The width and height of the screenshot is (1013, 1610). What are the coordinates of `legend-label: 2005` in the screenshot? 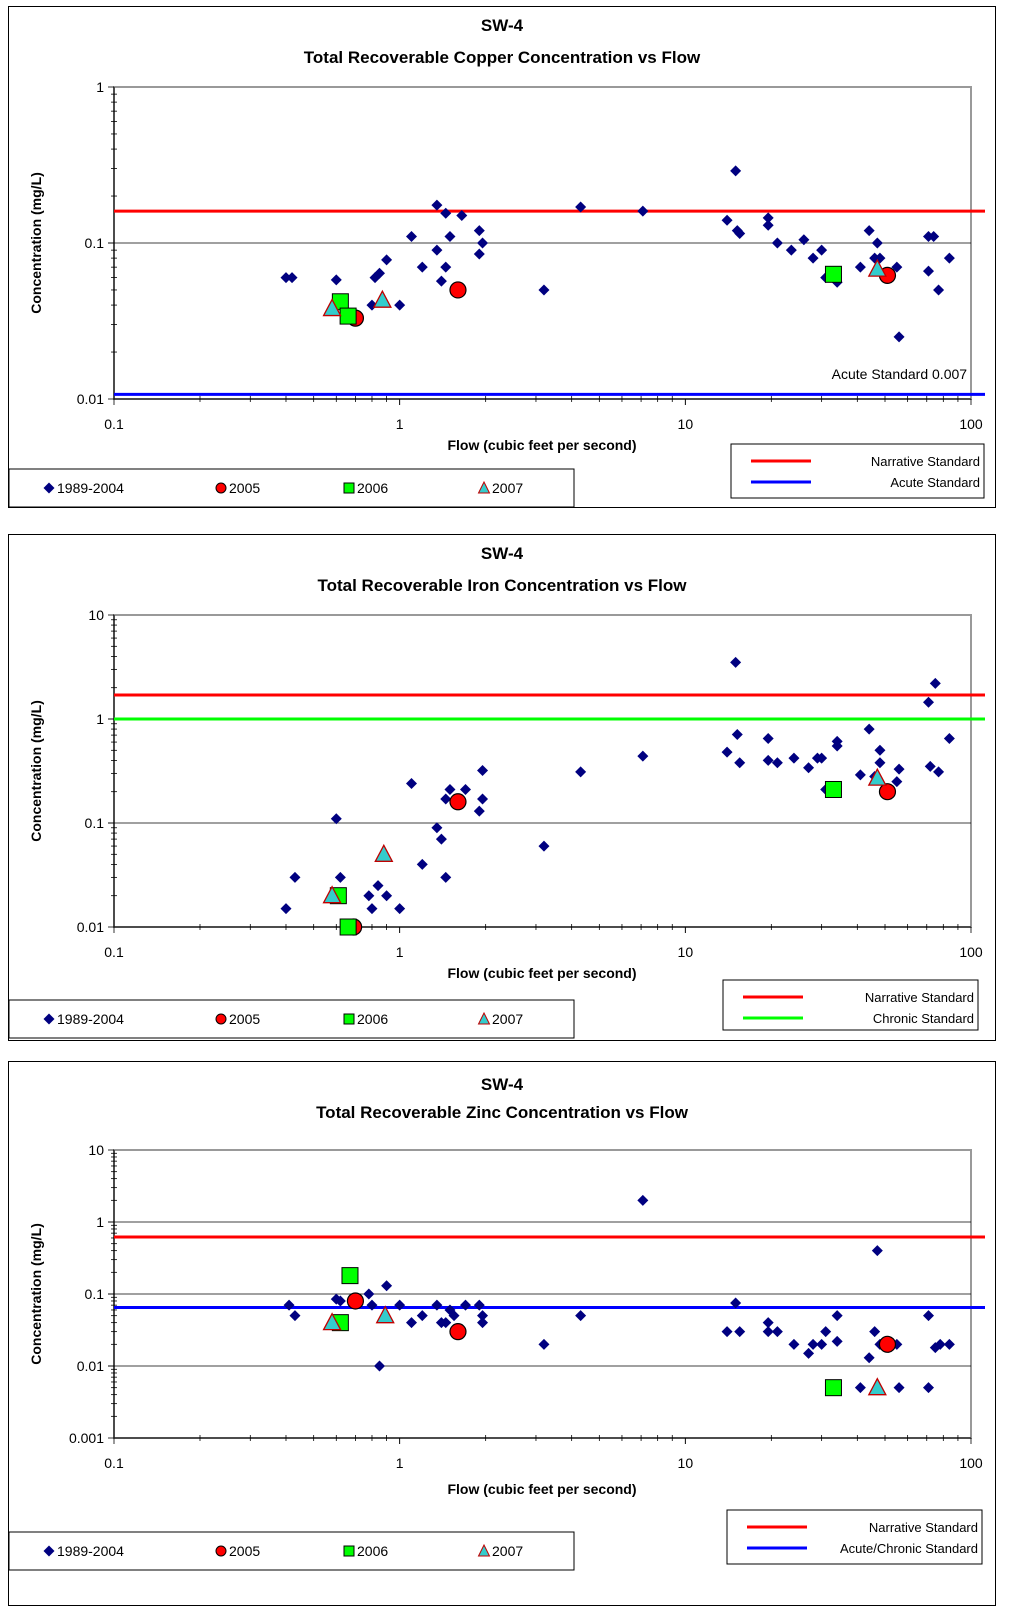 It's located at (244, 1019).